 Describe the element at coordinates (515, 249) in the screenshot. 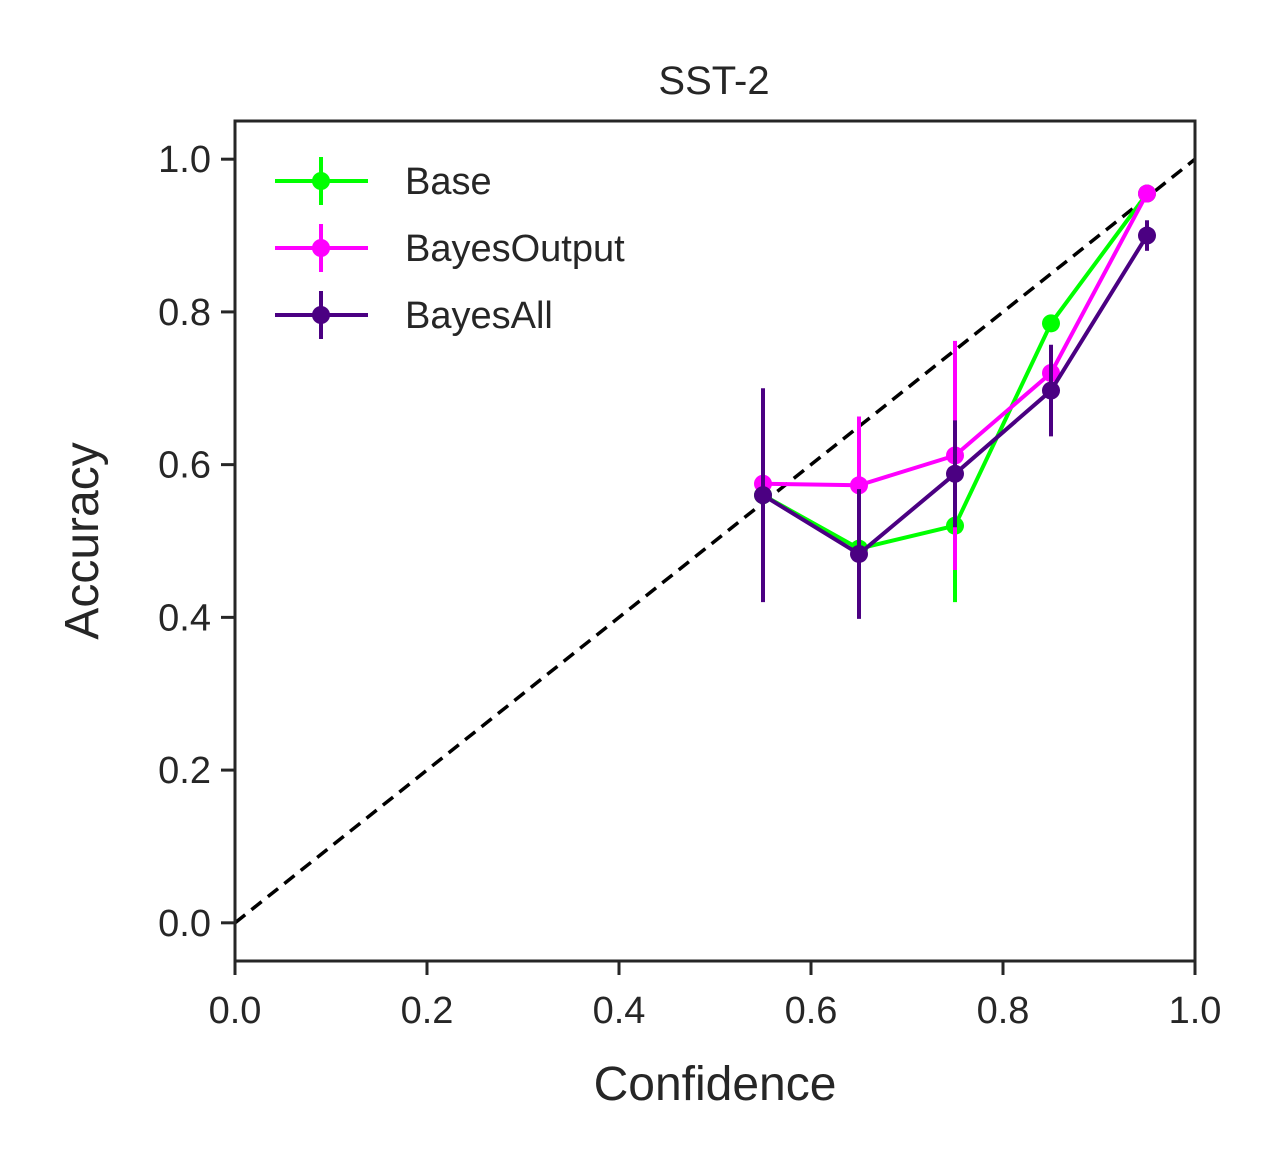

I see `legend-label: BayesOutput` at that location.